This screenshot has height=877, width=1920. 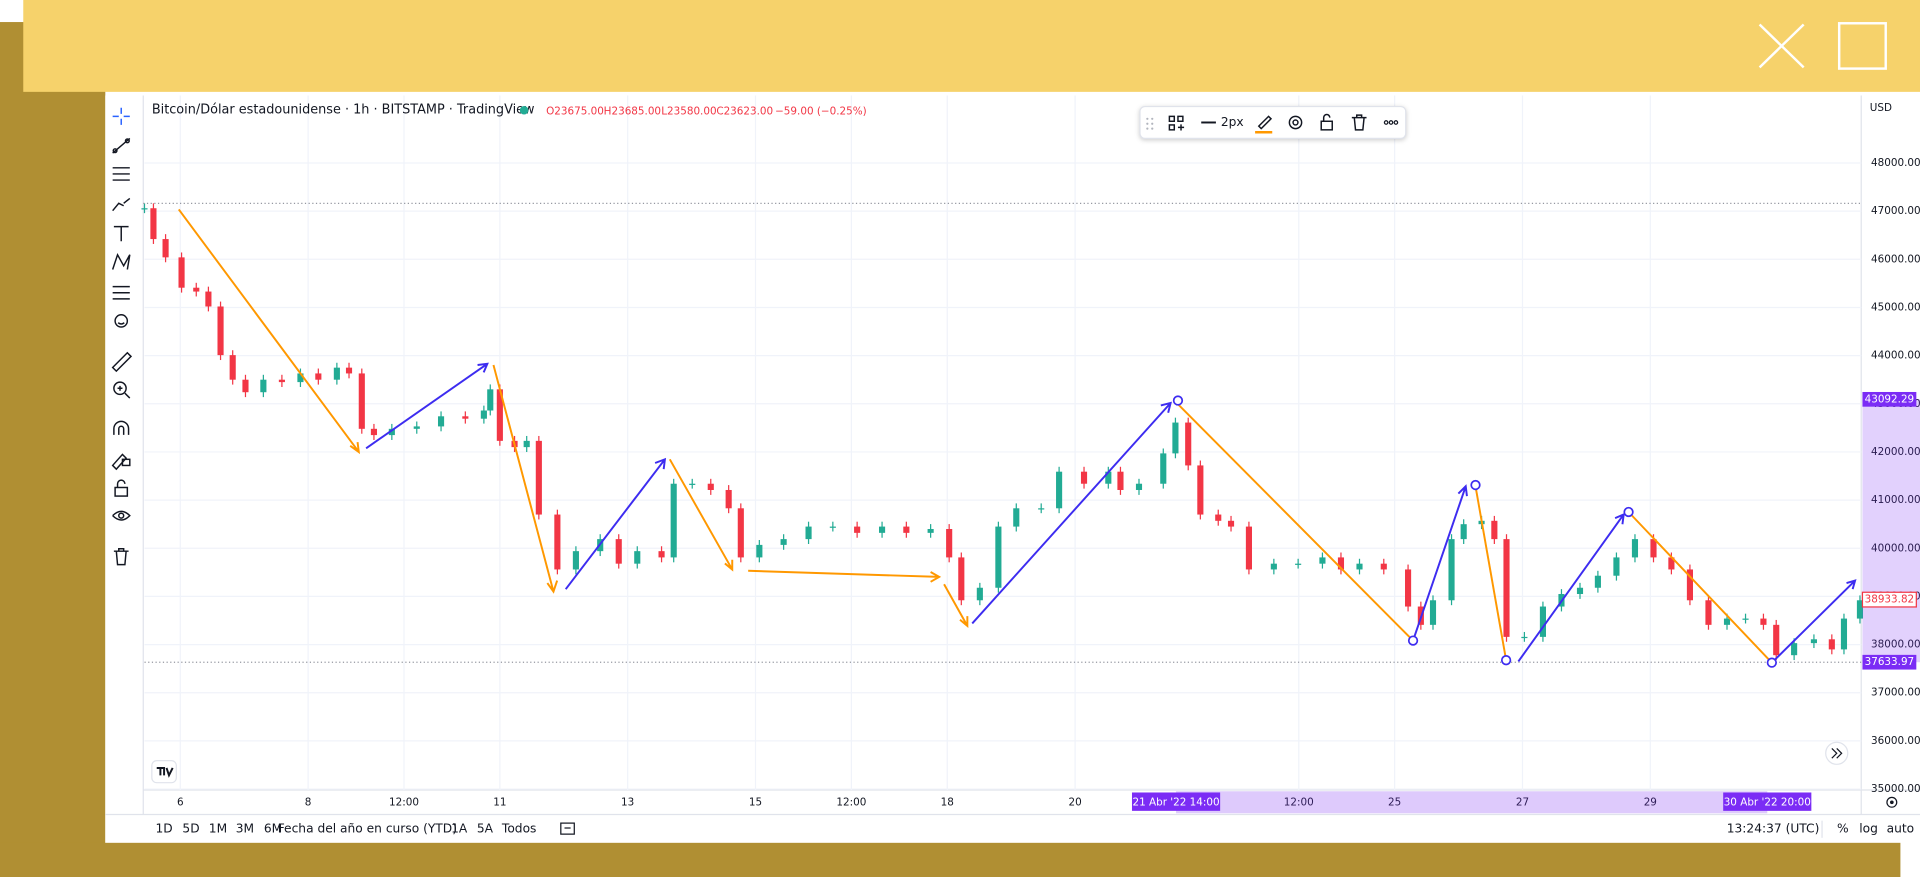 I want to click on clock: 13:24:37 (UTC), so click(x=1773, y=829).